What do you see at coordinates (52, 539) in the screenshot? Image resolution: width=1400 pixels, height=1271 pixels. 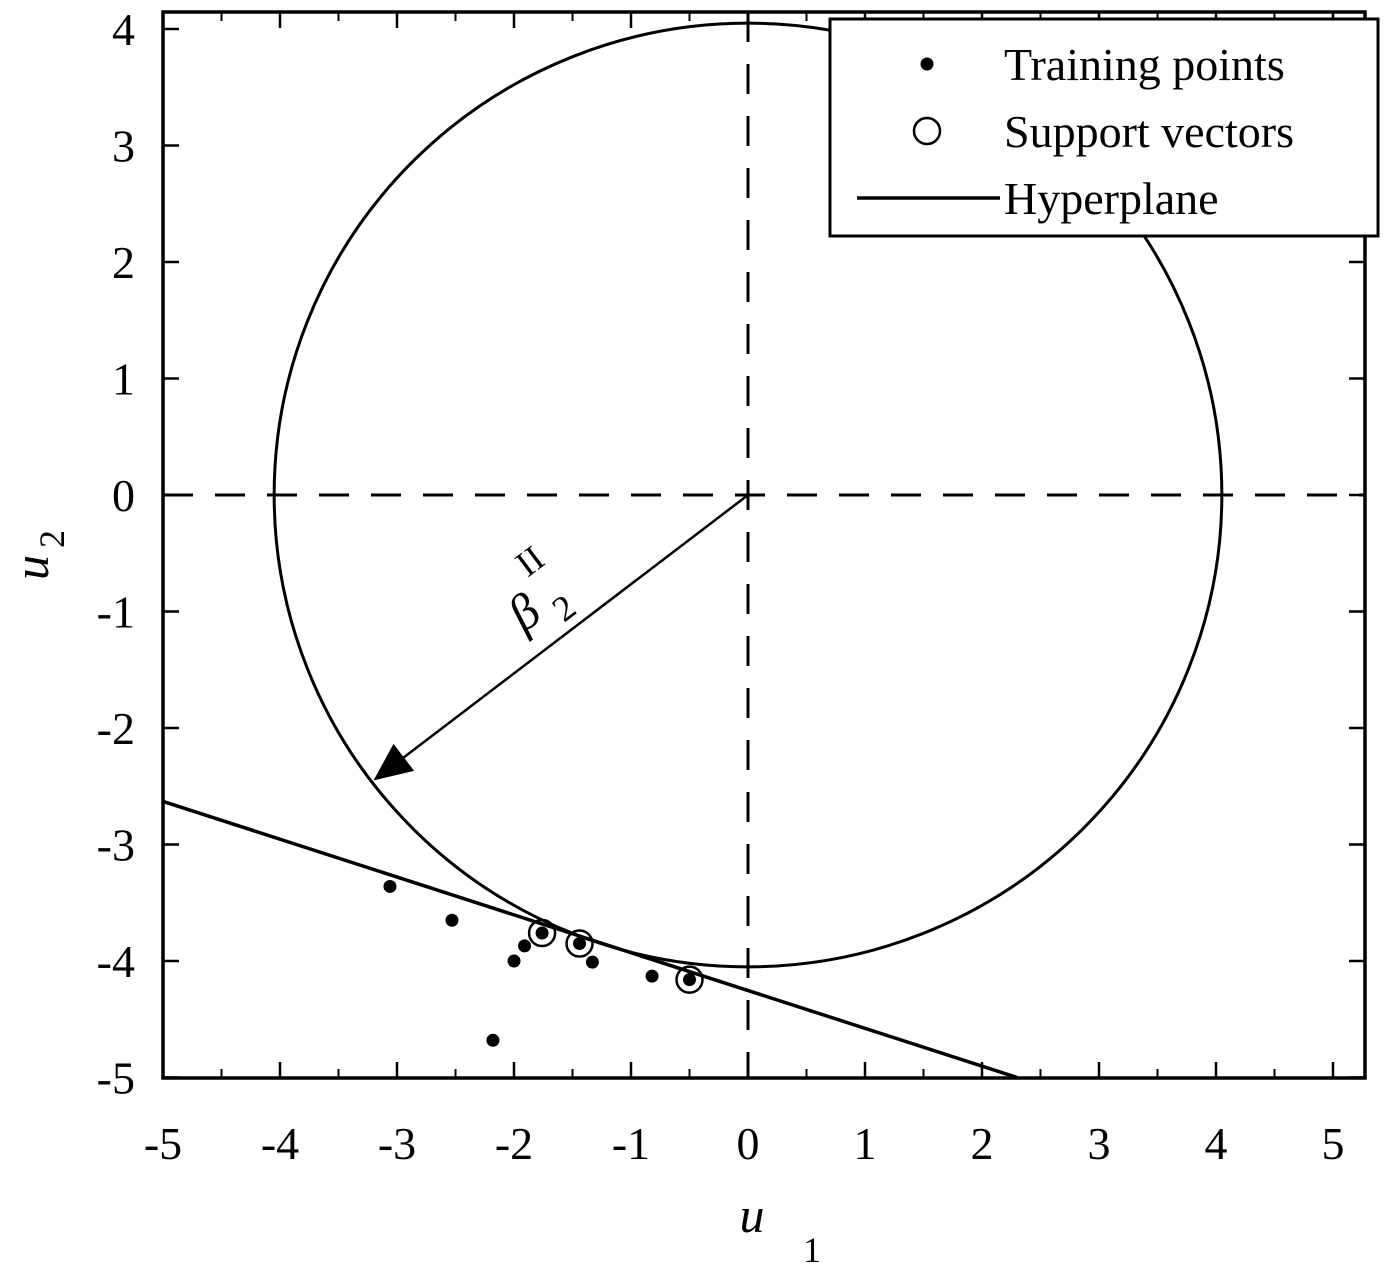 I see `y-axis-label-subscript: 2` at bounding box center [52, 539].